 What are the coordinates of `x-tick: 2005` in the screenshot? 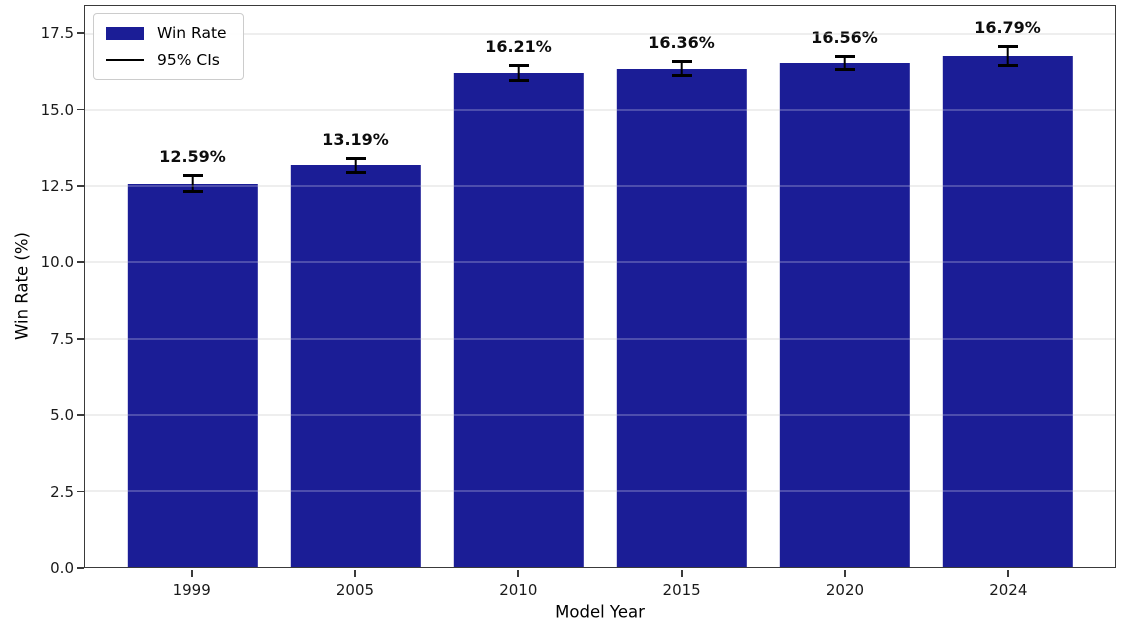 It's located at (354, 584).